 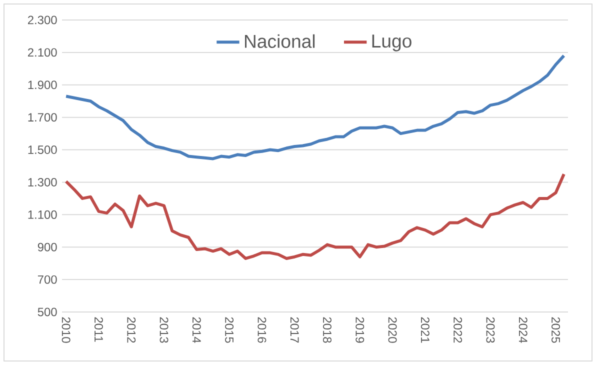 What do you see at coordinates (98, 329) in the screenshot?
I see `x-tick-label: 2011` at bounding box center [98, 329].